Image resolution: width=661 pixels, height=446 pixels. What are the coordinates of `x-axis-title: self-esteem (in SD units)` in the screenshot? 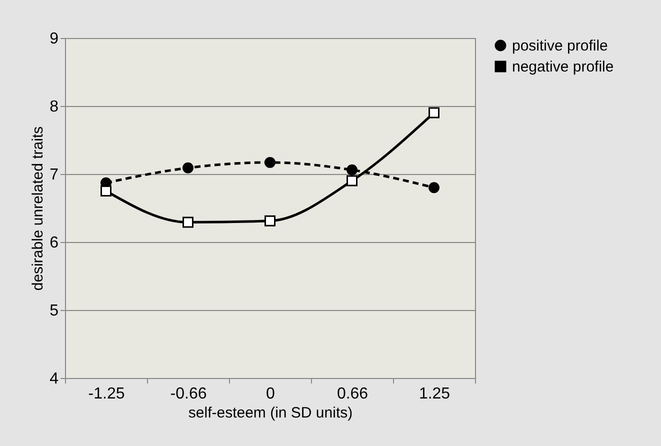 It's located at (270, 413).